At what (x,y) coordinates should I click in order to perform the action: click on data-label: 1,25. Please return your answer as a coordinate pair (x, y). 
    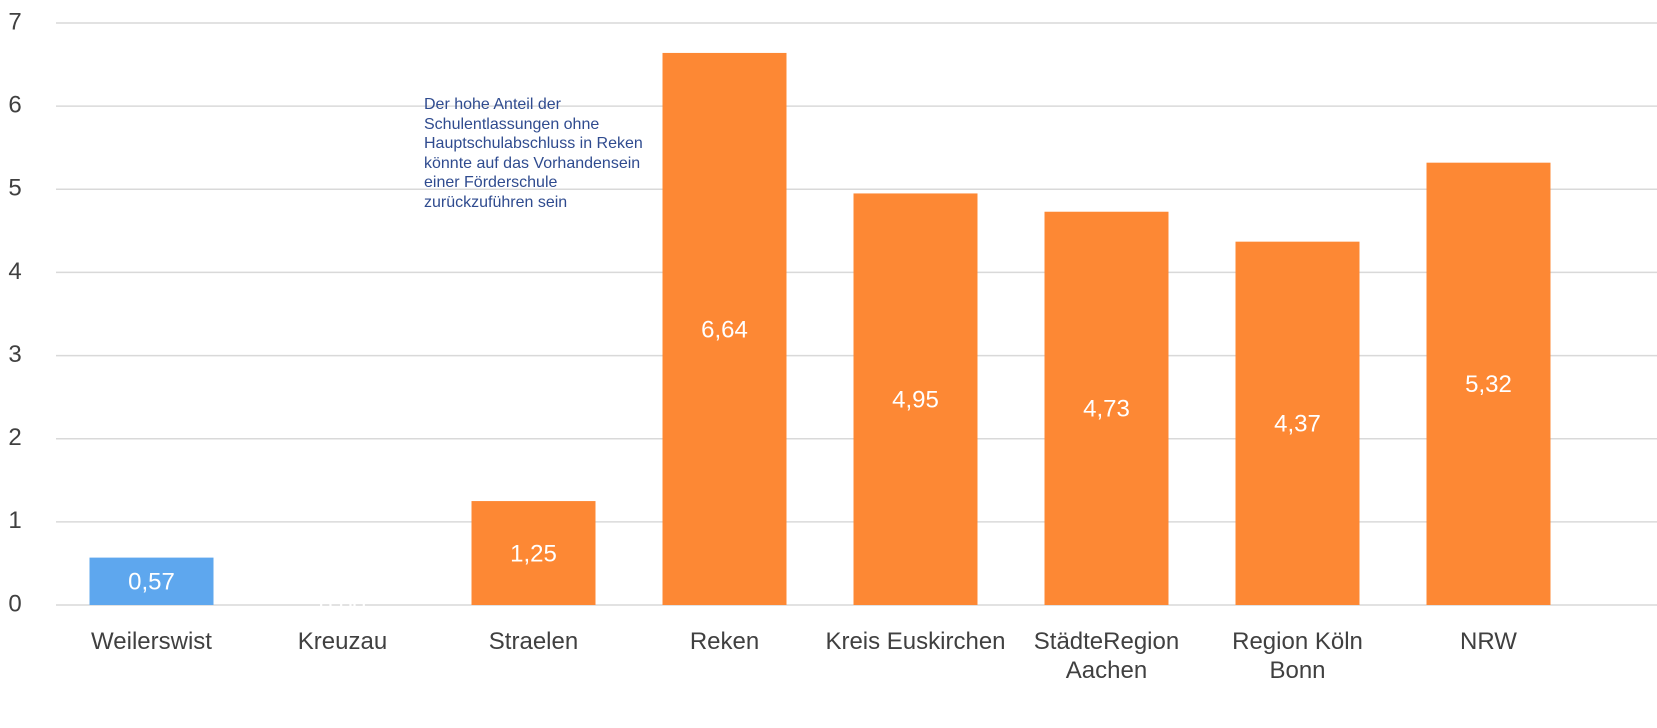
    Looking at the image, I should click on (533, 553).